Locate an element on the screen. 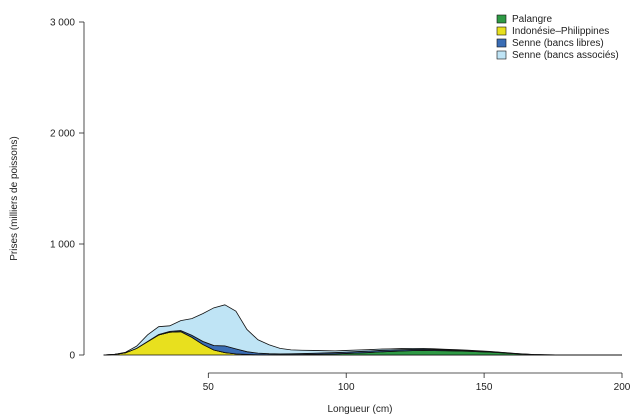 The width and height of the screenshot is (636, 419). y-axis-title: Prises (milliers de poissons) is located at coordinates (14, 198).